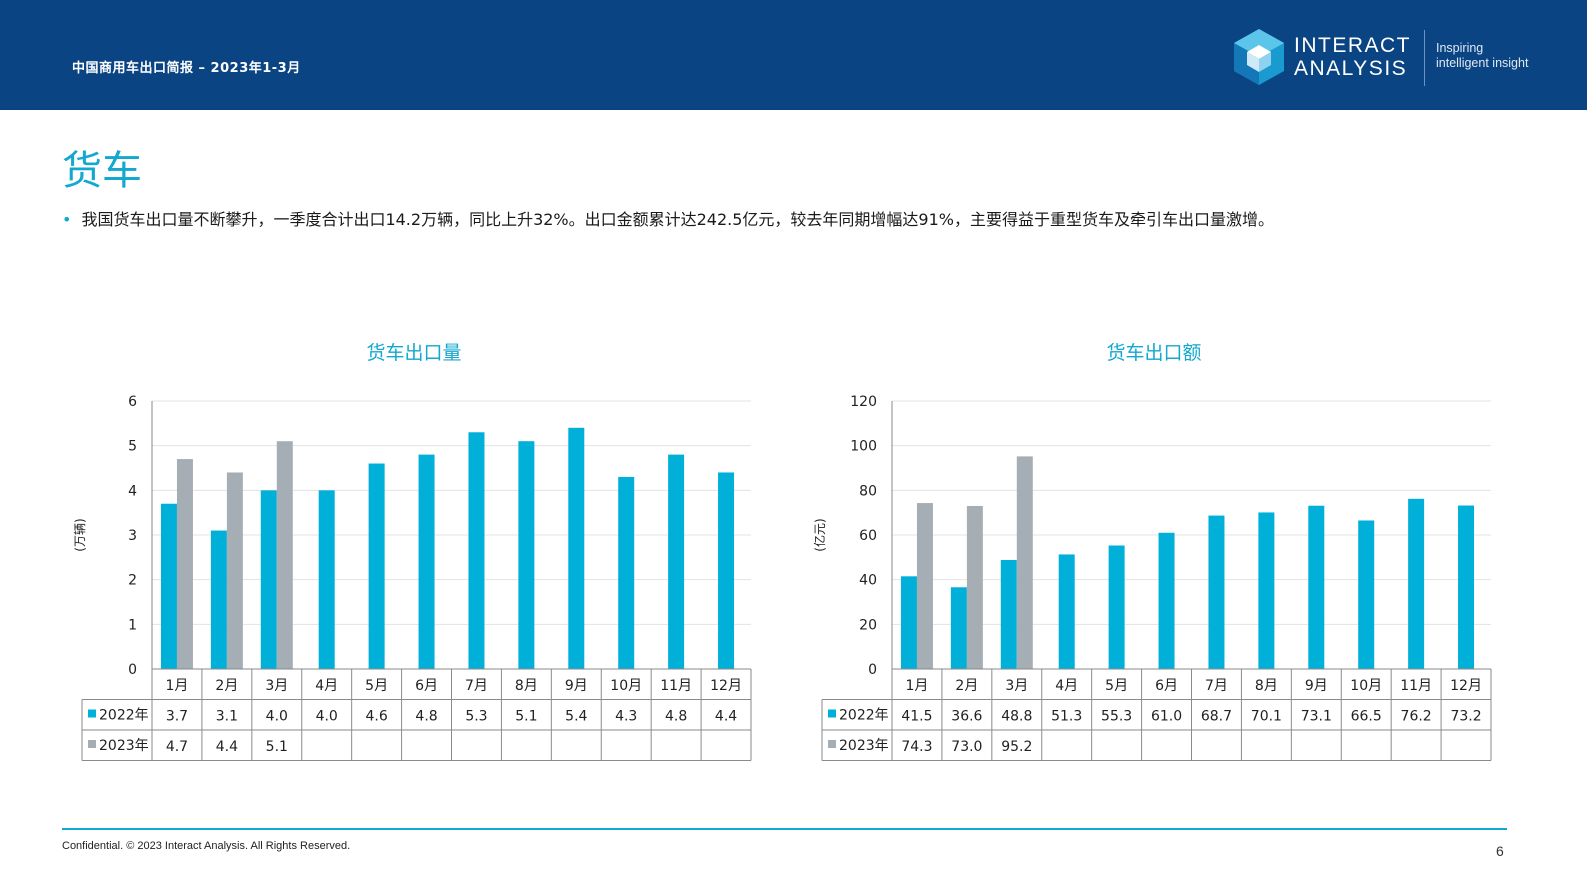 This screenshot has height=892, width=1587. Describe the element at coordinates (80, 534) in the screenshot. I see `y-axis-label: (万辆)` at that location.